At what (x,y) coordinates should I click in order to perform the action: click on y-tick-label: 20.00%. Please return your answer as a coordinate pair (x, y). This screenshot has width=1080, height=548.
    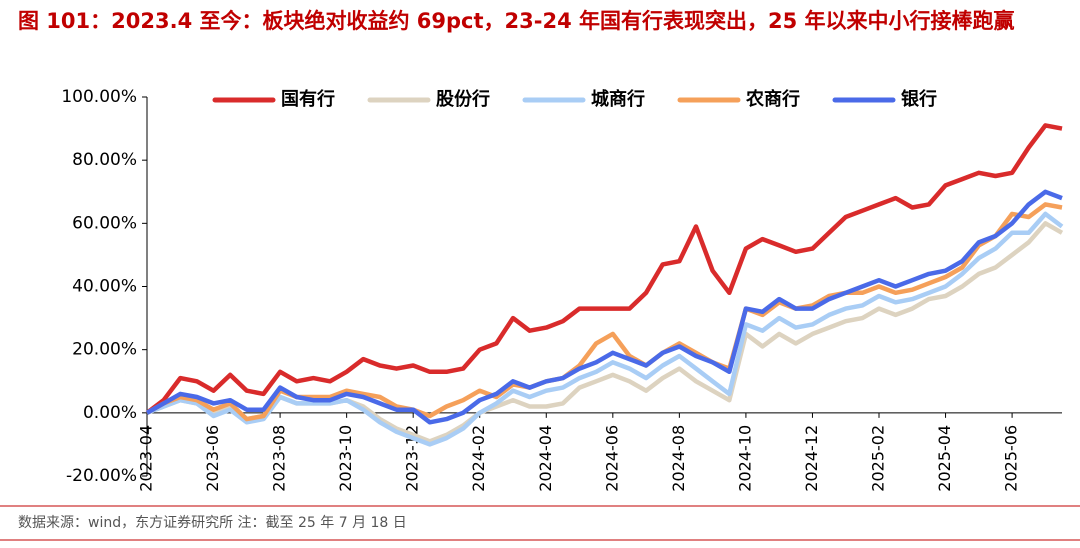
    Looking at the image, I should click on (104, 350).